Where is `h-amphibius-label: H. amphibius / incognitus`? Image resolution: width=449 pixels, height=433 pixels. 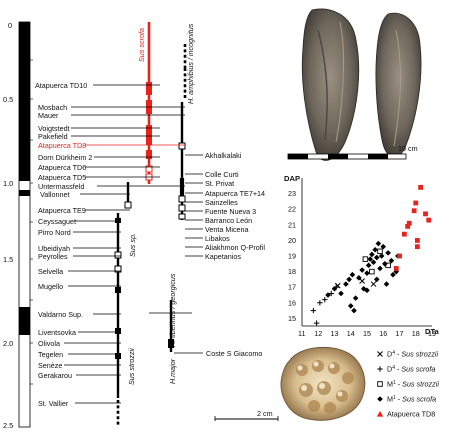
h-amphibius-label: H. amphibius / incognitus is located at coordinates (190, 63).